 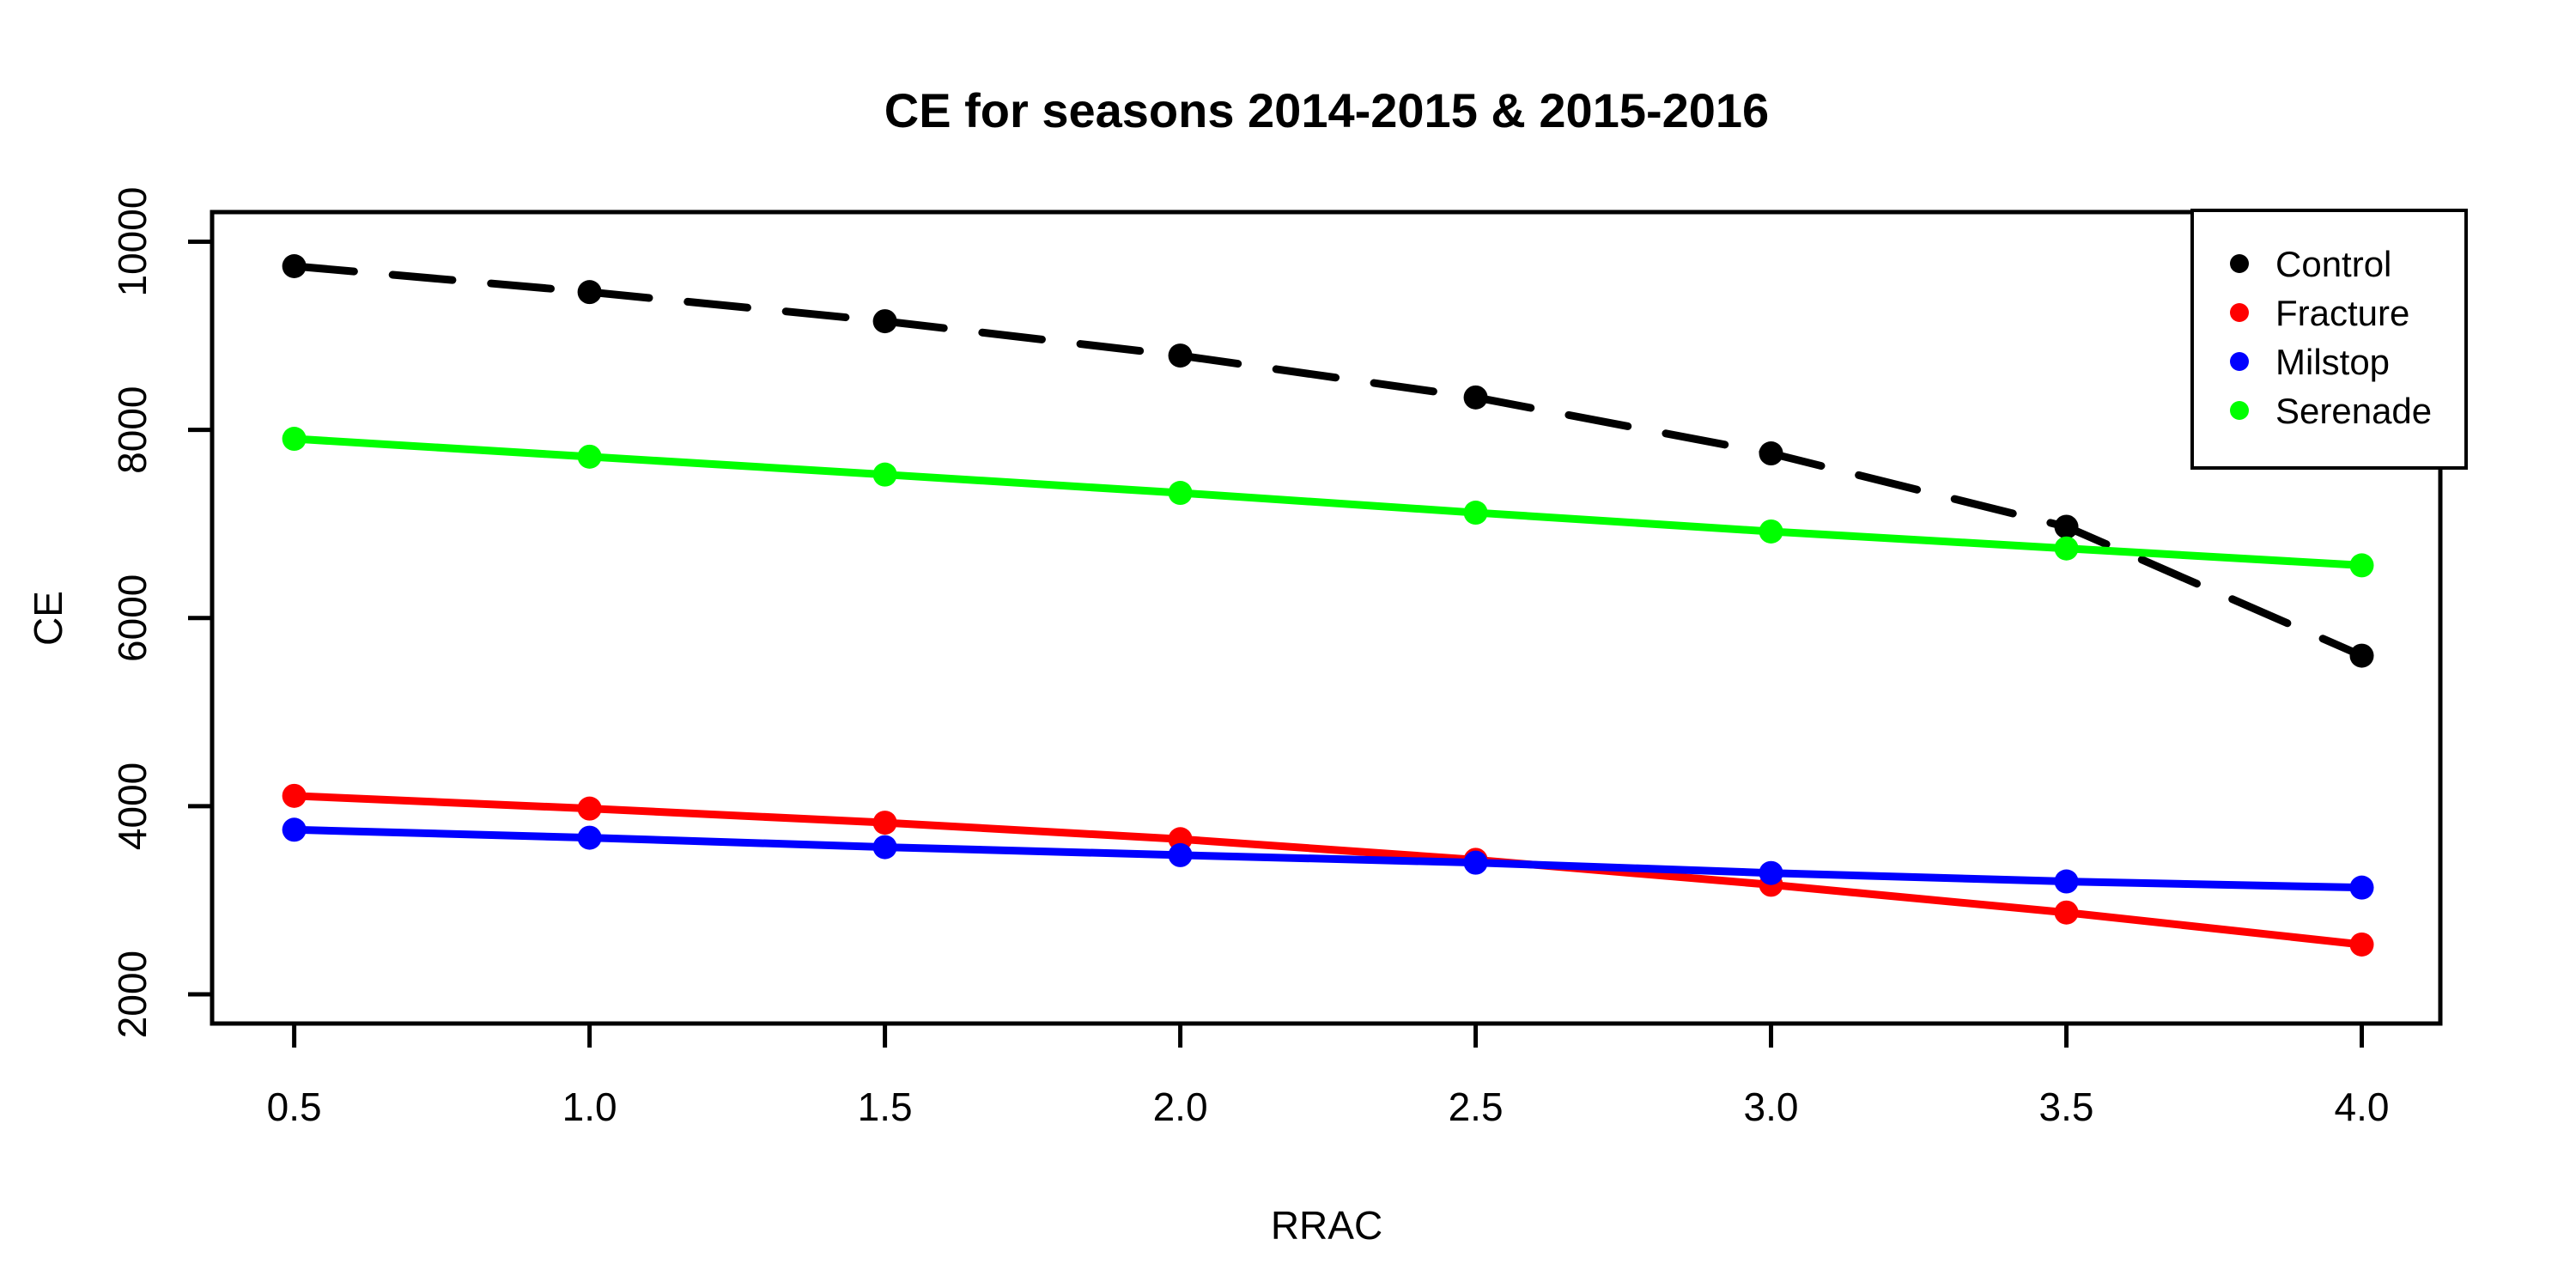 What do you see at coordinates (2362, 1107) in the screenshot?
I see `x-tick-label: 4.0` at bounding box center [2362, 1107].